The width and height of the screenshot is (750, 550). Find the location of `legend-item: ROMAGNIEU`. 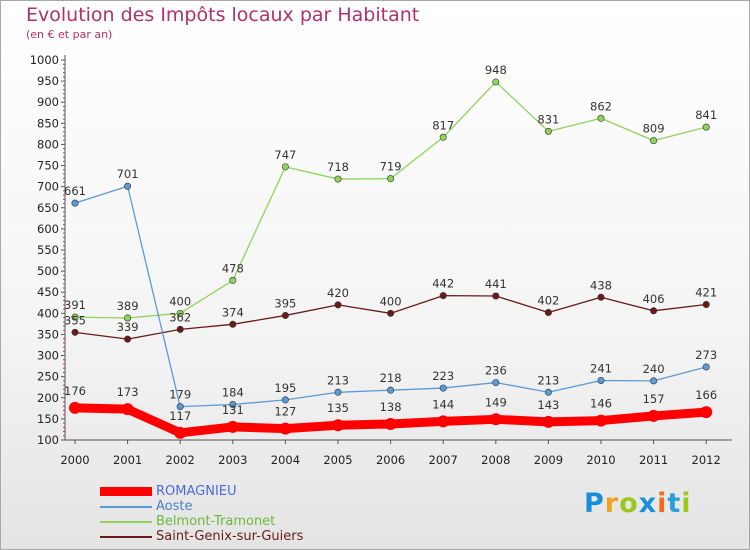

legend-item: ROMAGNIEU is located at coordinates (201, 491).